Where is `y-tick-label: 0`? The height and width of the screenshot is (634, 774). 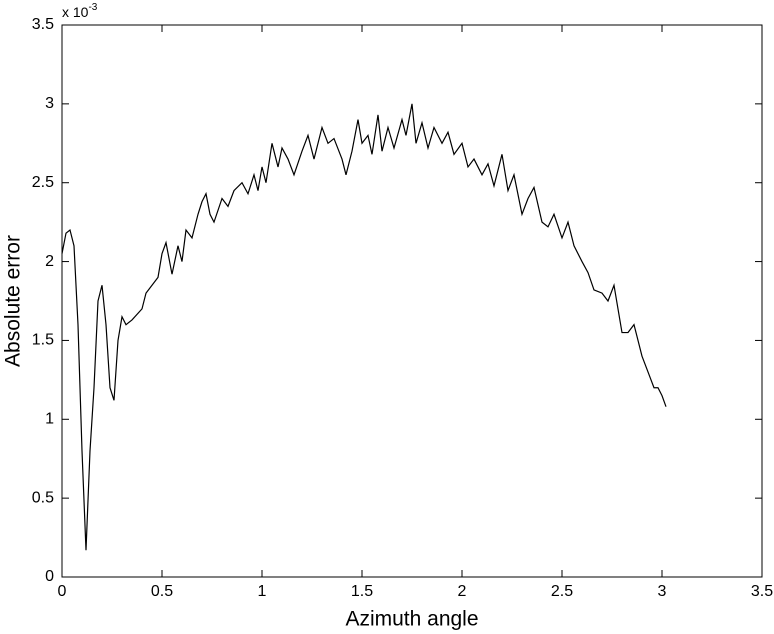 y-tick-label: 0 is located at coordinates (49, 576).